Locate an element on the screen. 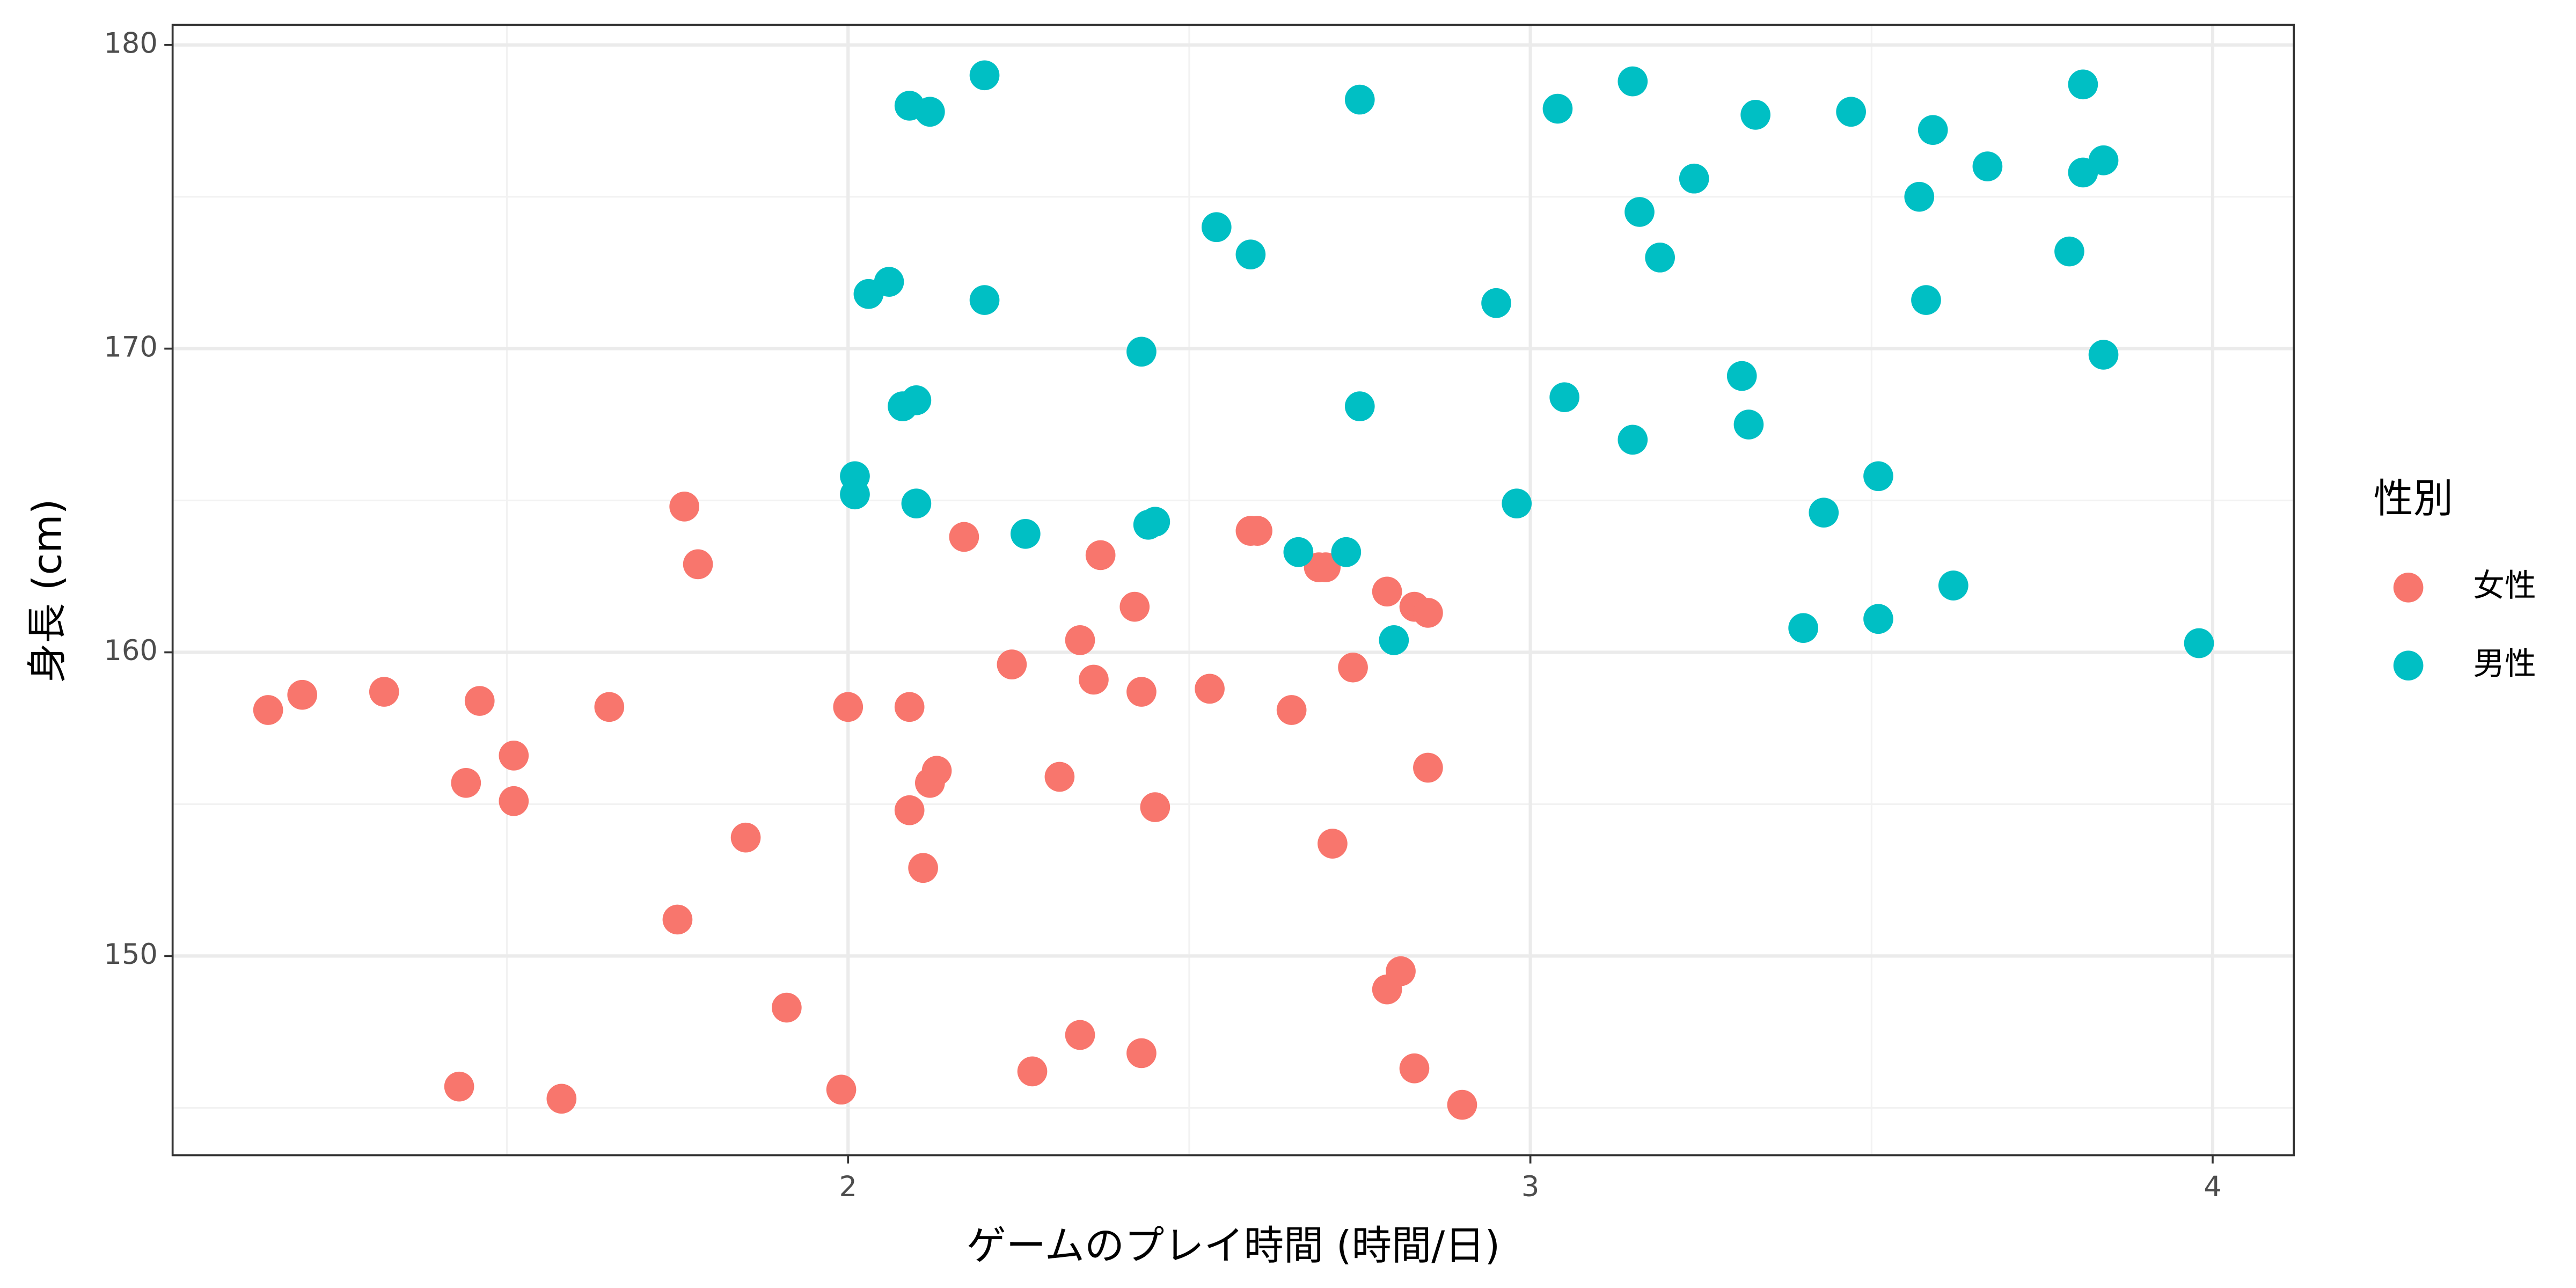 The image size is (2576, 1288). x-tick-label: 2 is located at coordinates (848, 1186).